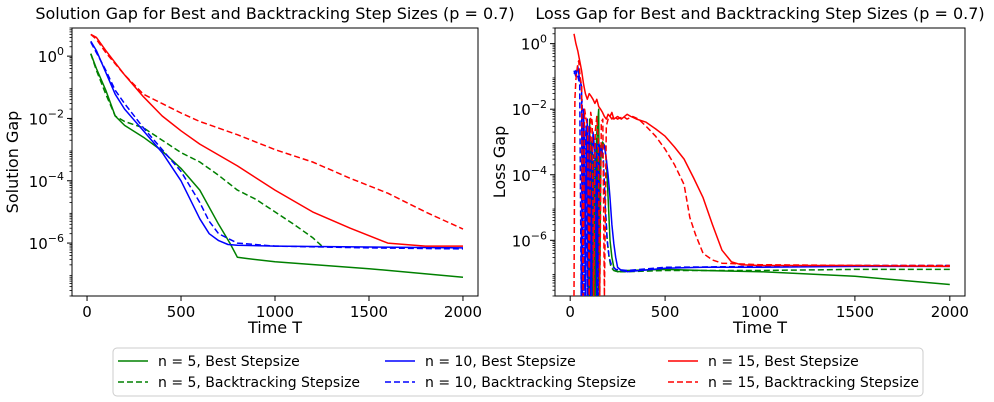 Image resolution: width=994 pixels, height=402 pixels. I want to click on loss-gap-xlabel: Time T, so click(759, 327).